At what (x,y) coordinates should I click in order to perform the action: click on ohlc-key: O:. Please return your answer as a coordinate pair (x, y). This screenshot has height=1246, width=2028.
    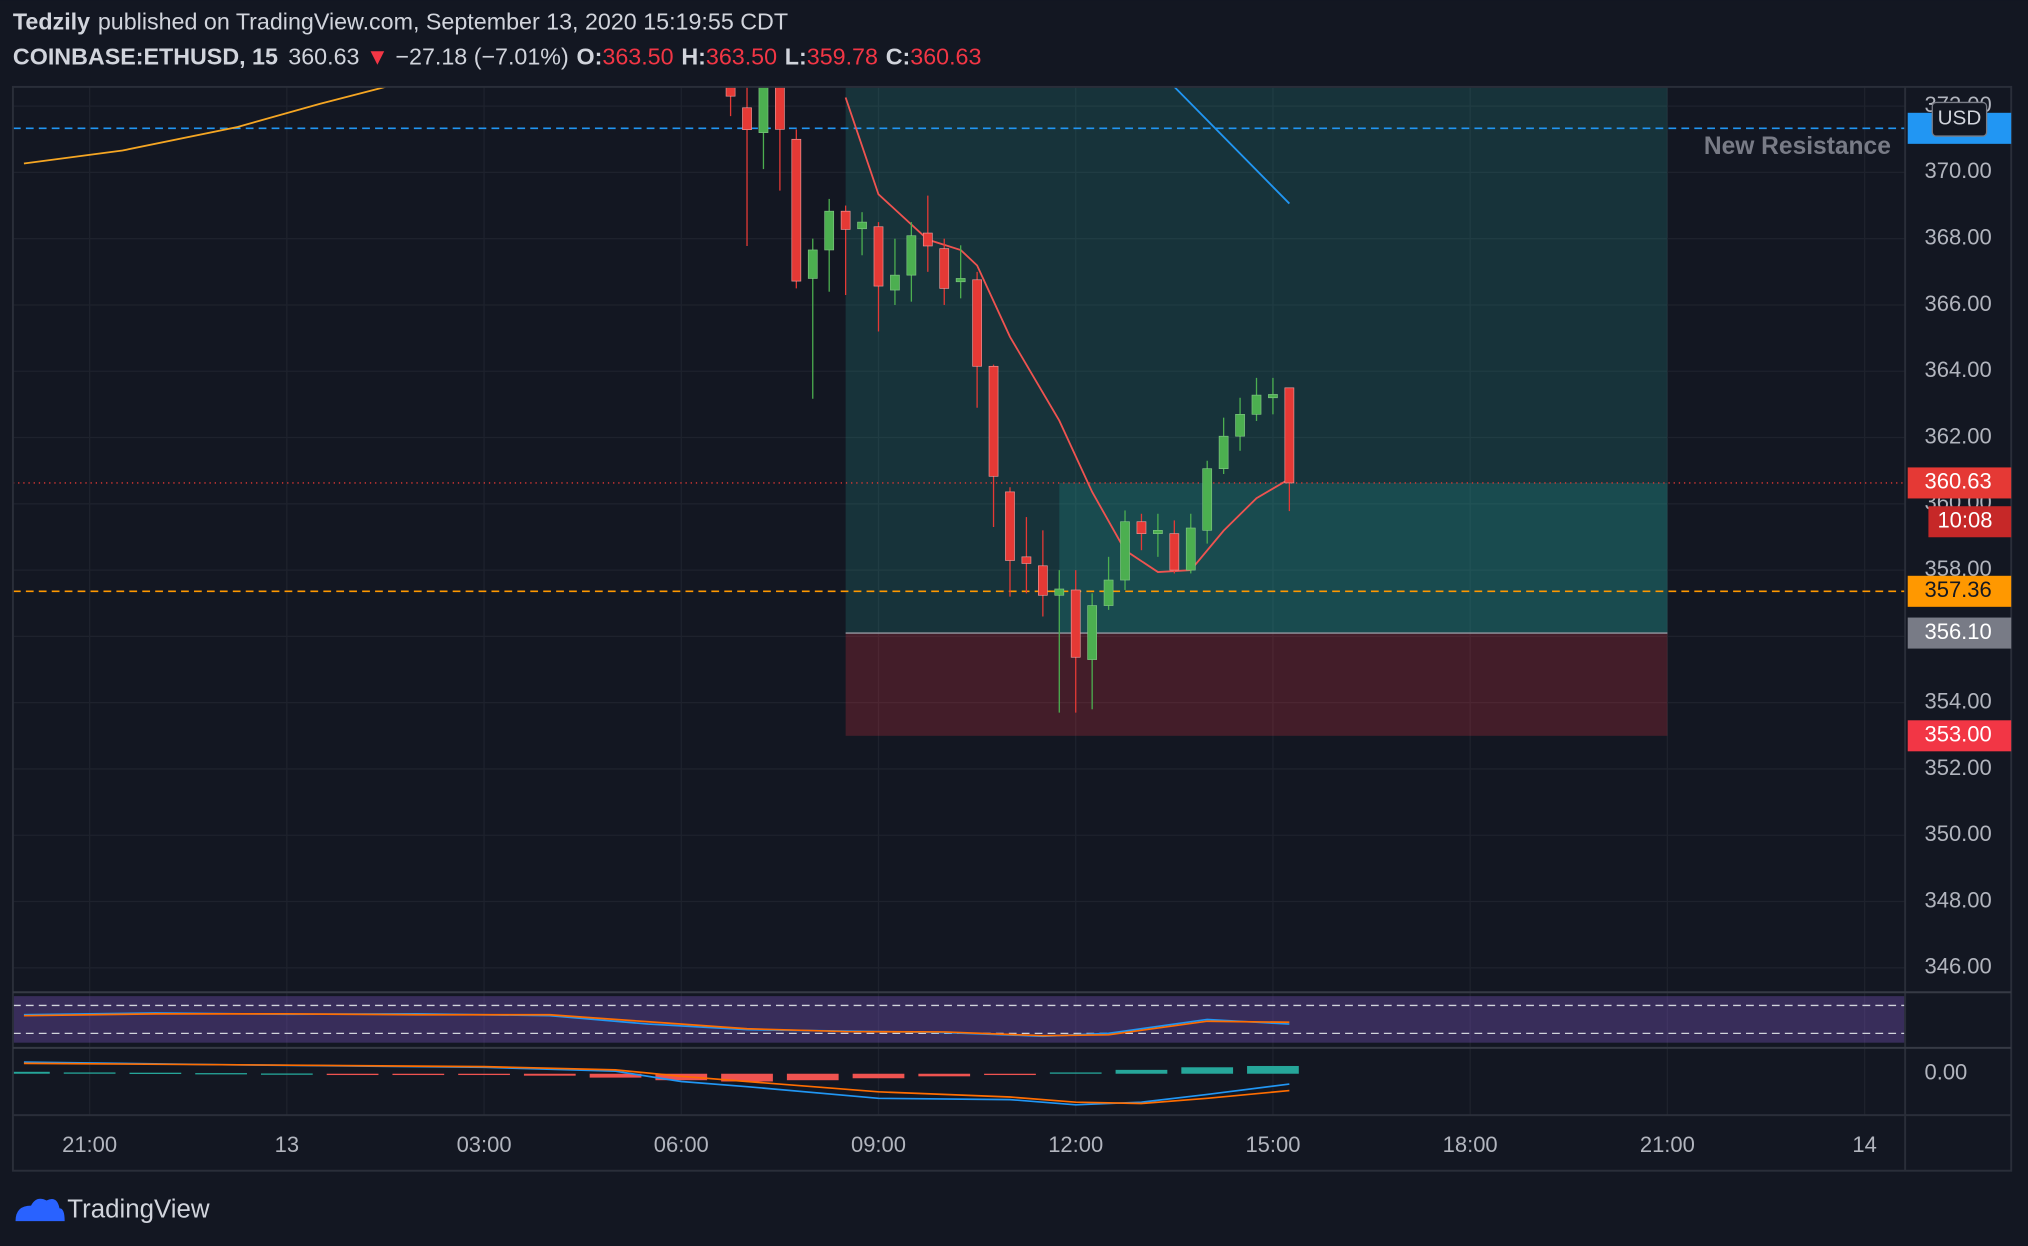
    Looking at the image, I should click on (590, 57).